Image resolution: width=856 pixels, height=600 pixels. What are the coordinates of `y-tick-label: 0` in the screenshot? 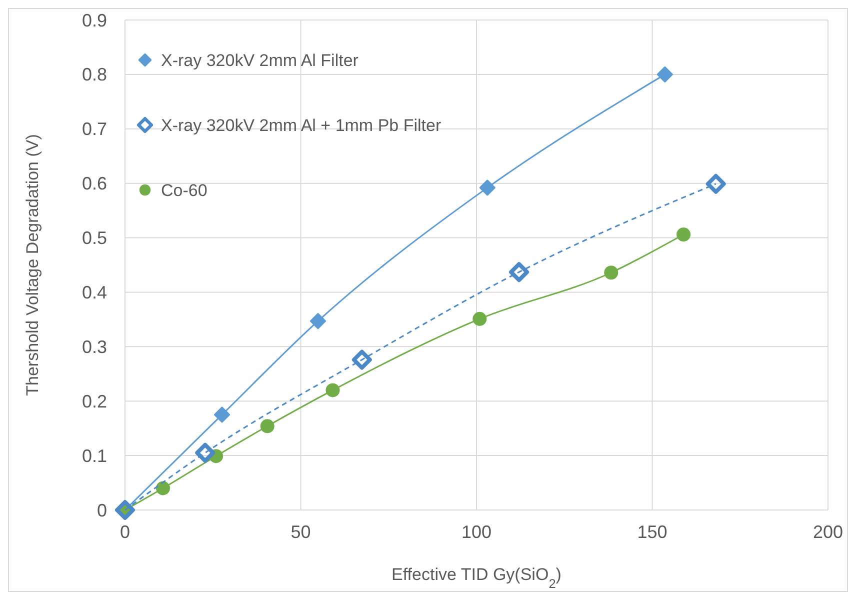 It's located at (101, 510).